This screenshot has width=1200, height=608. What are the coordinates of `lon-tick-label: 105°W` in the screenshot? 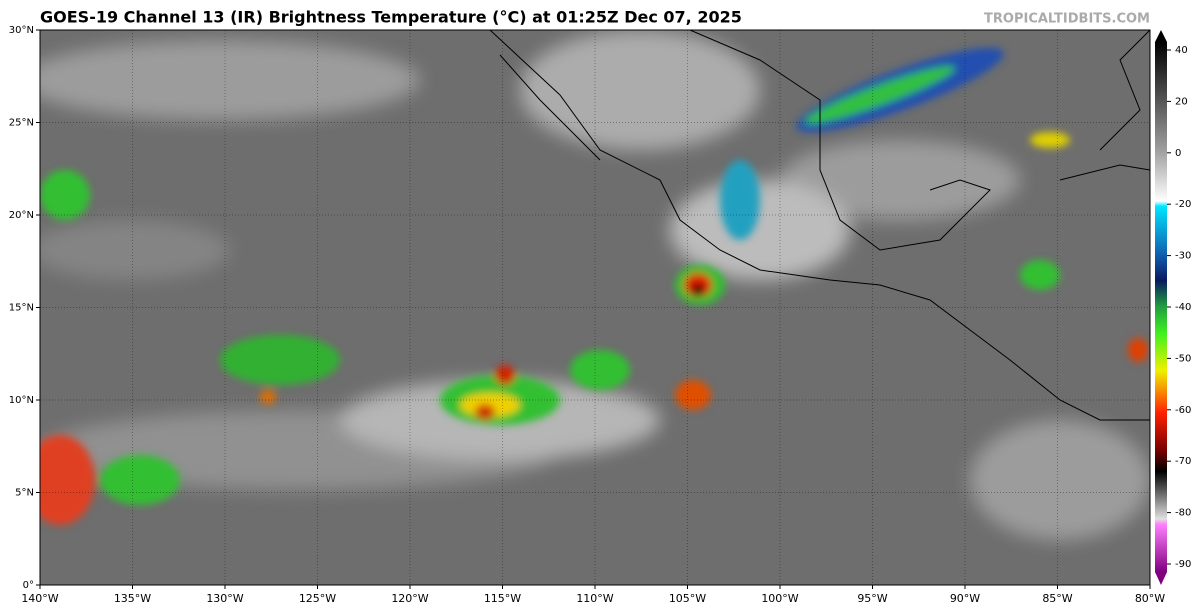 It's located at (687, 598).